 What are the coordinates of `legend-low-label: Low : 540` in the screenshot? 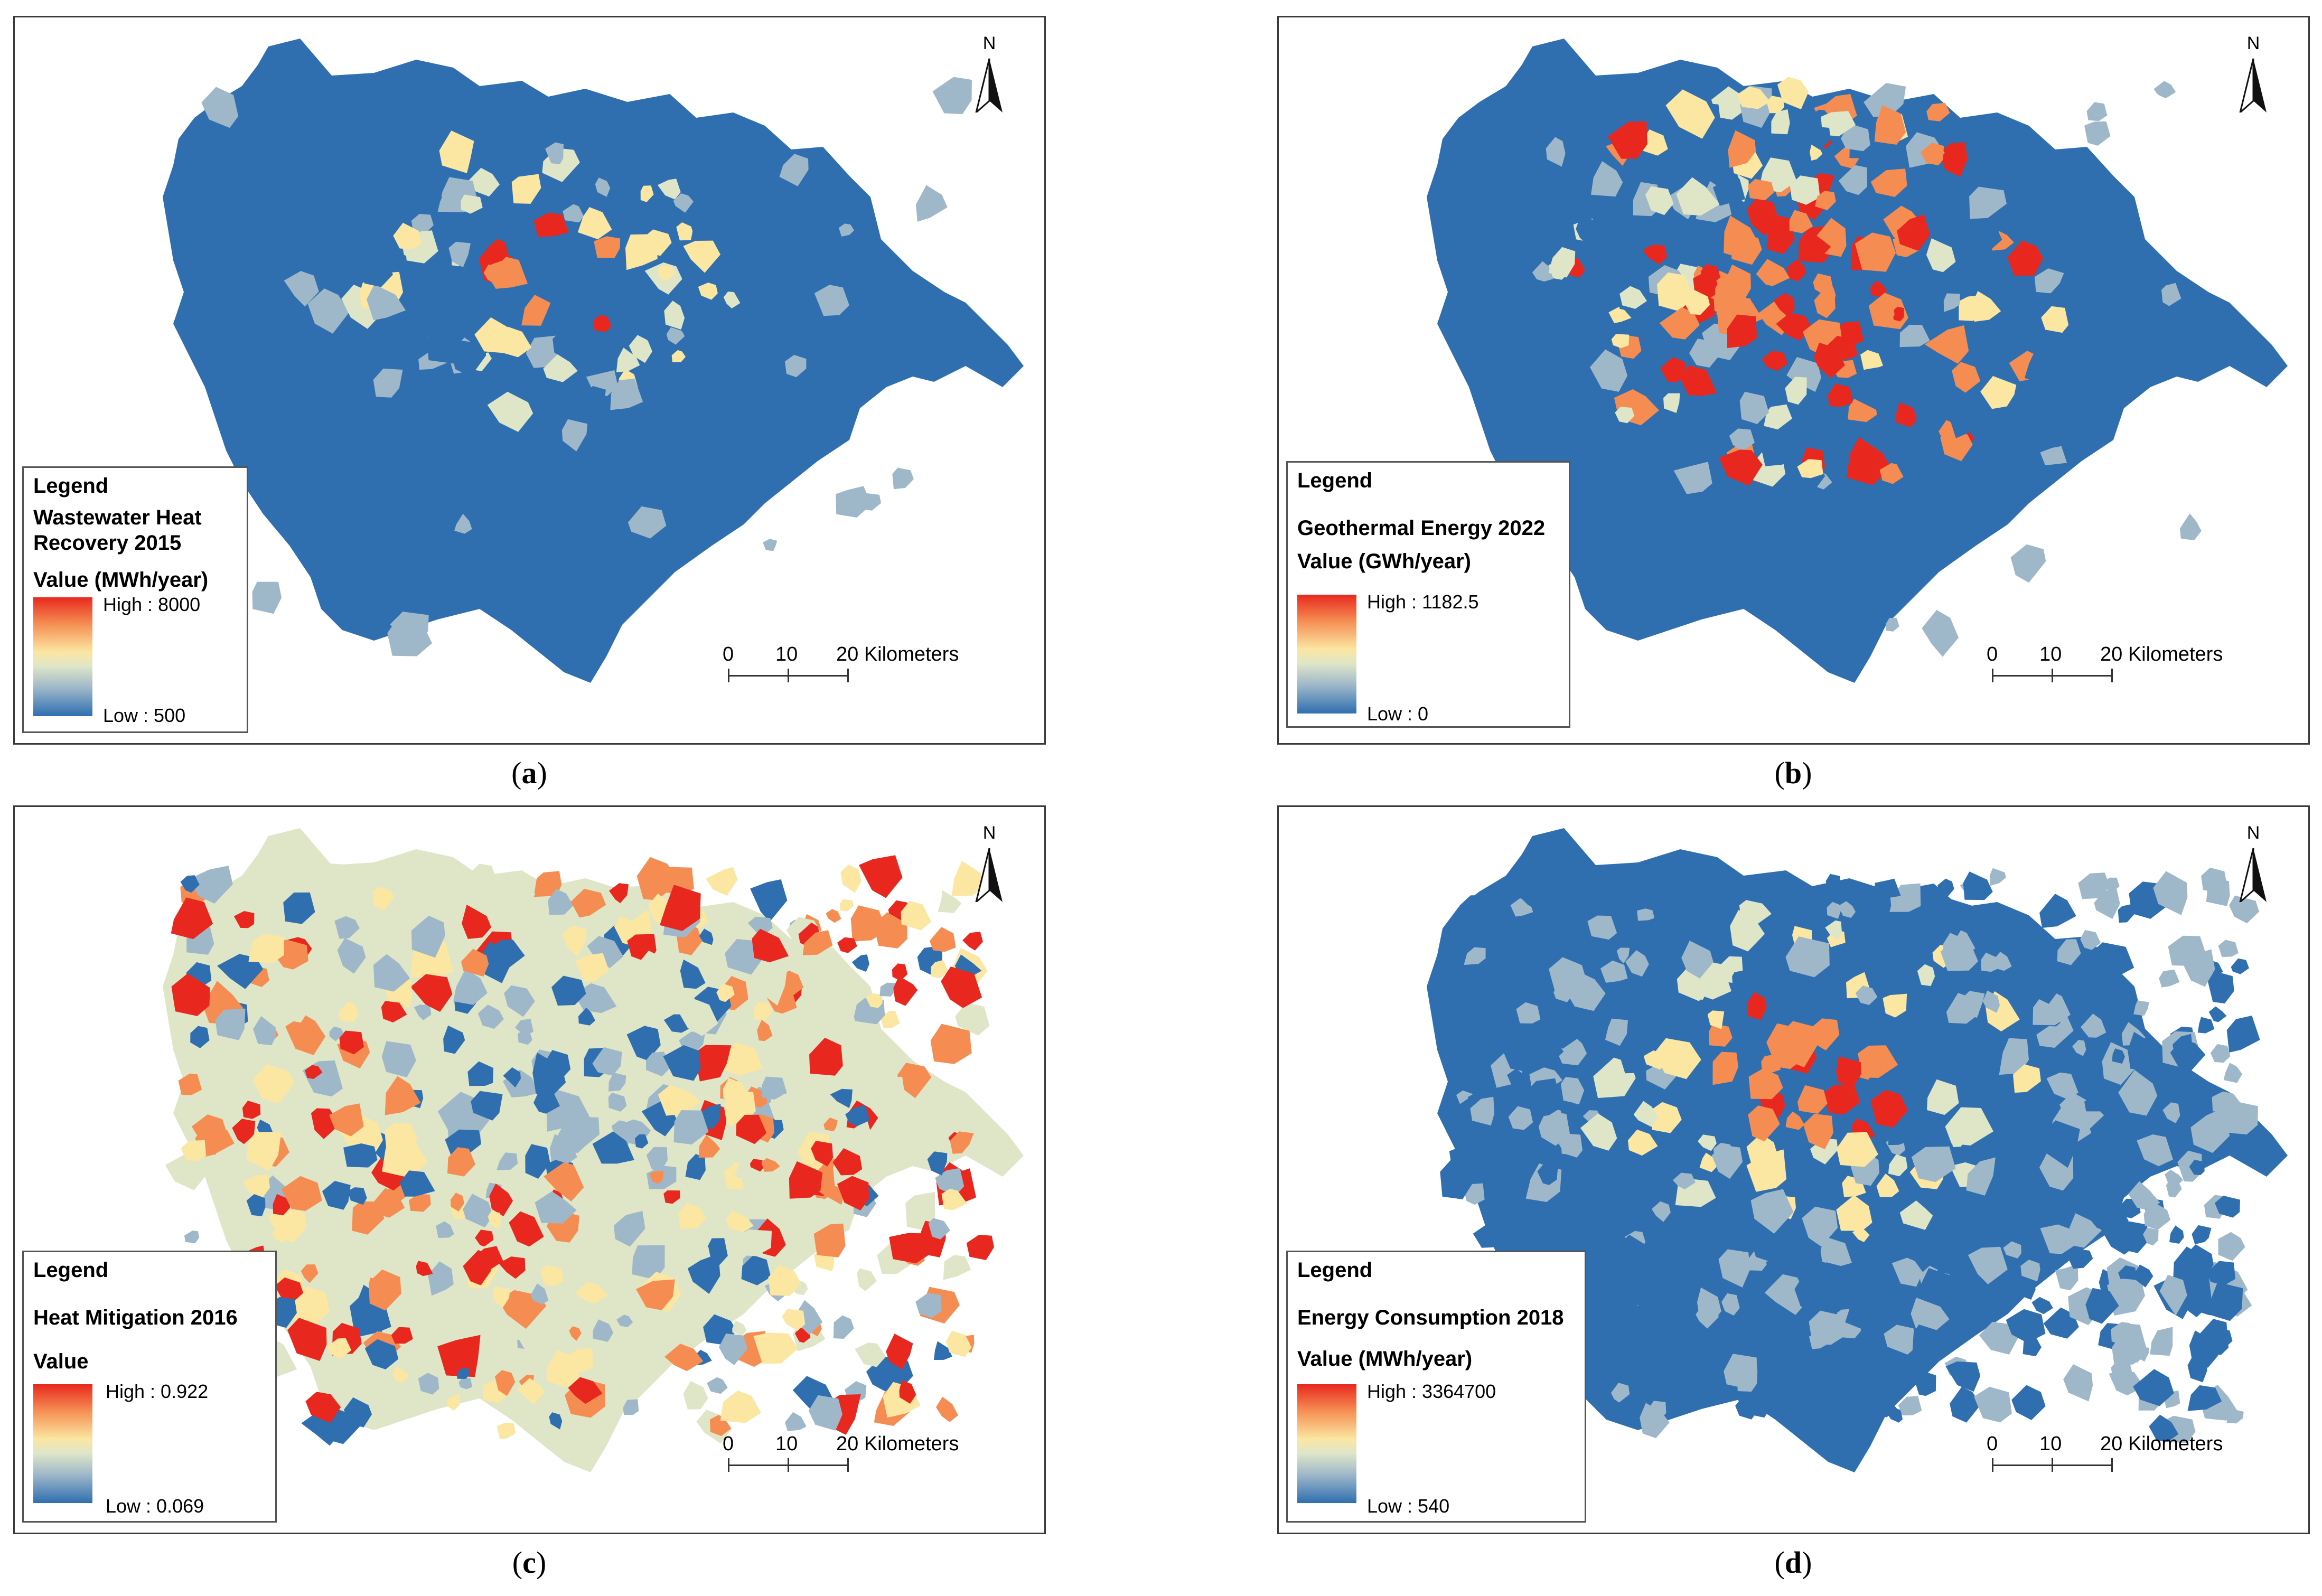 It's located at (1408, 1506).